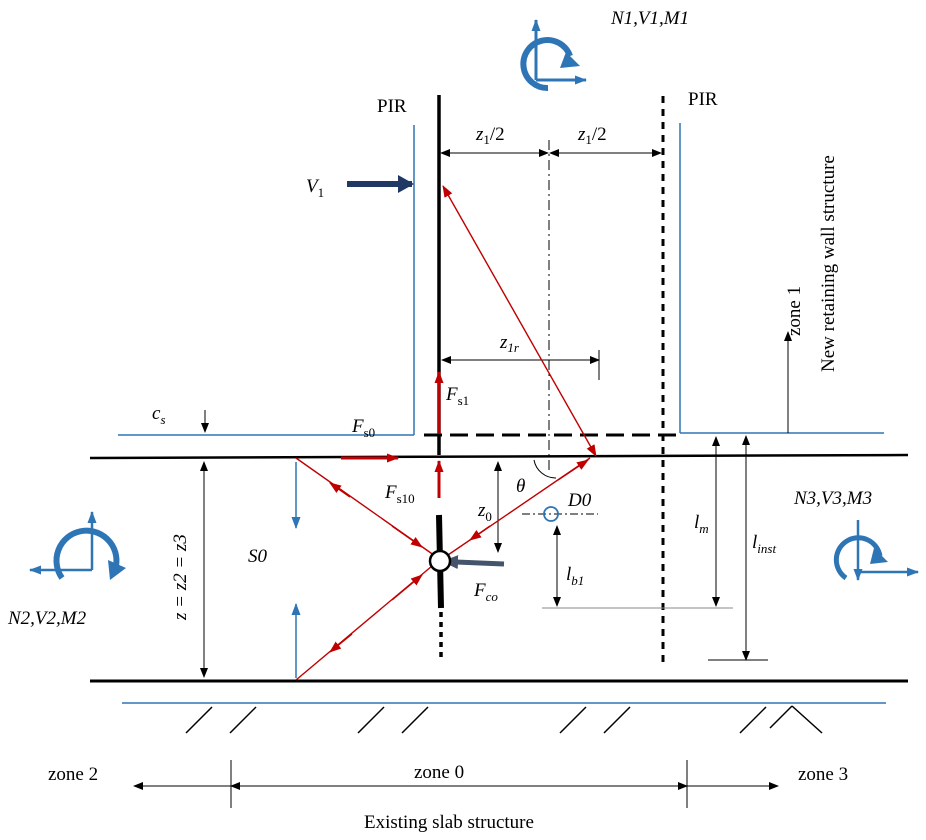 Image resolution: width=926 pixels, height=840 pixels. What do you see at coordinates (499, 456) in the screenshot?
I see `slab-top` at bounding box center [499, 456].